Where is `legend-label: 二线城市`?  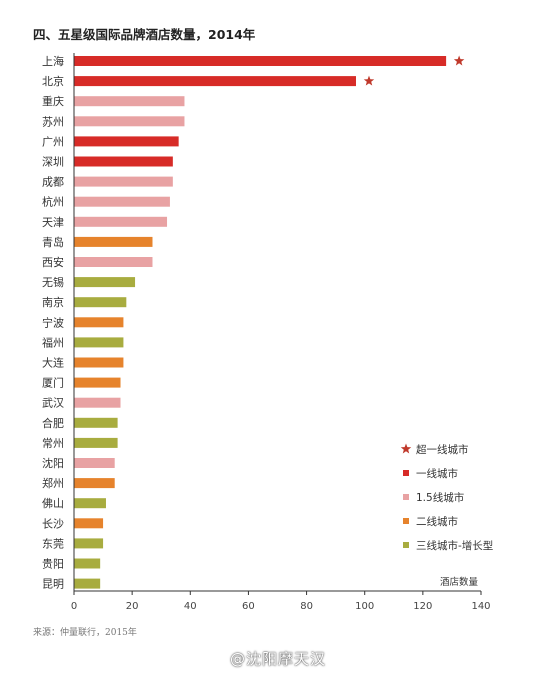
legend-label: 二线城市 is located at coordinates (437, 521).